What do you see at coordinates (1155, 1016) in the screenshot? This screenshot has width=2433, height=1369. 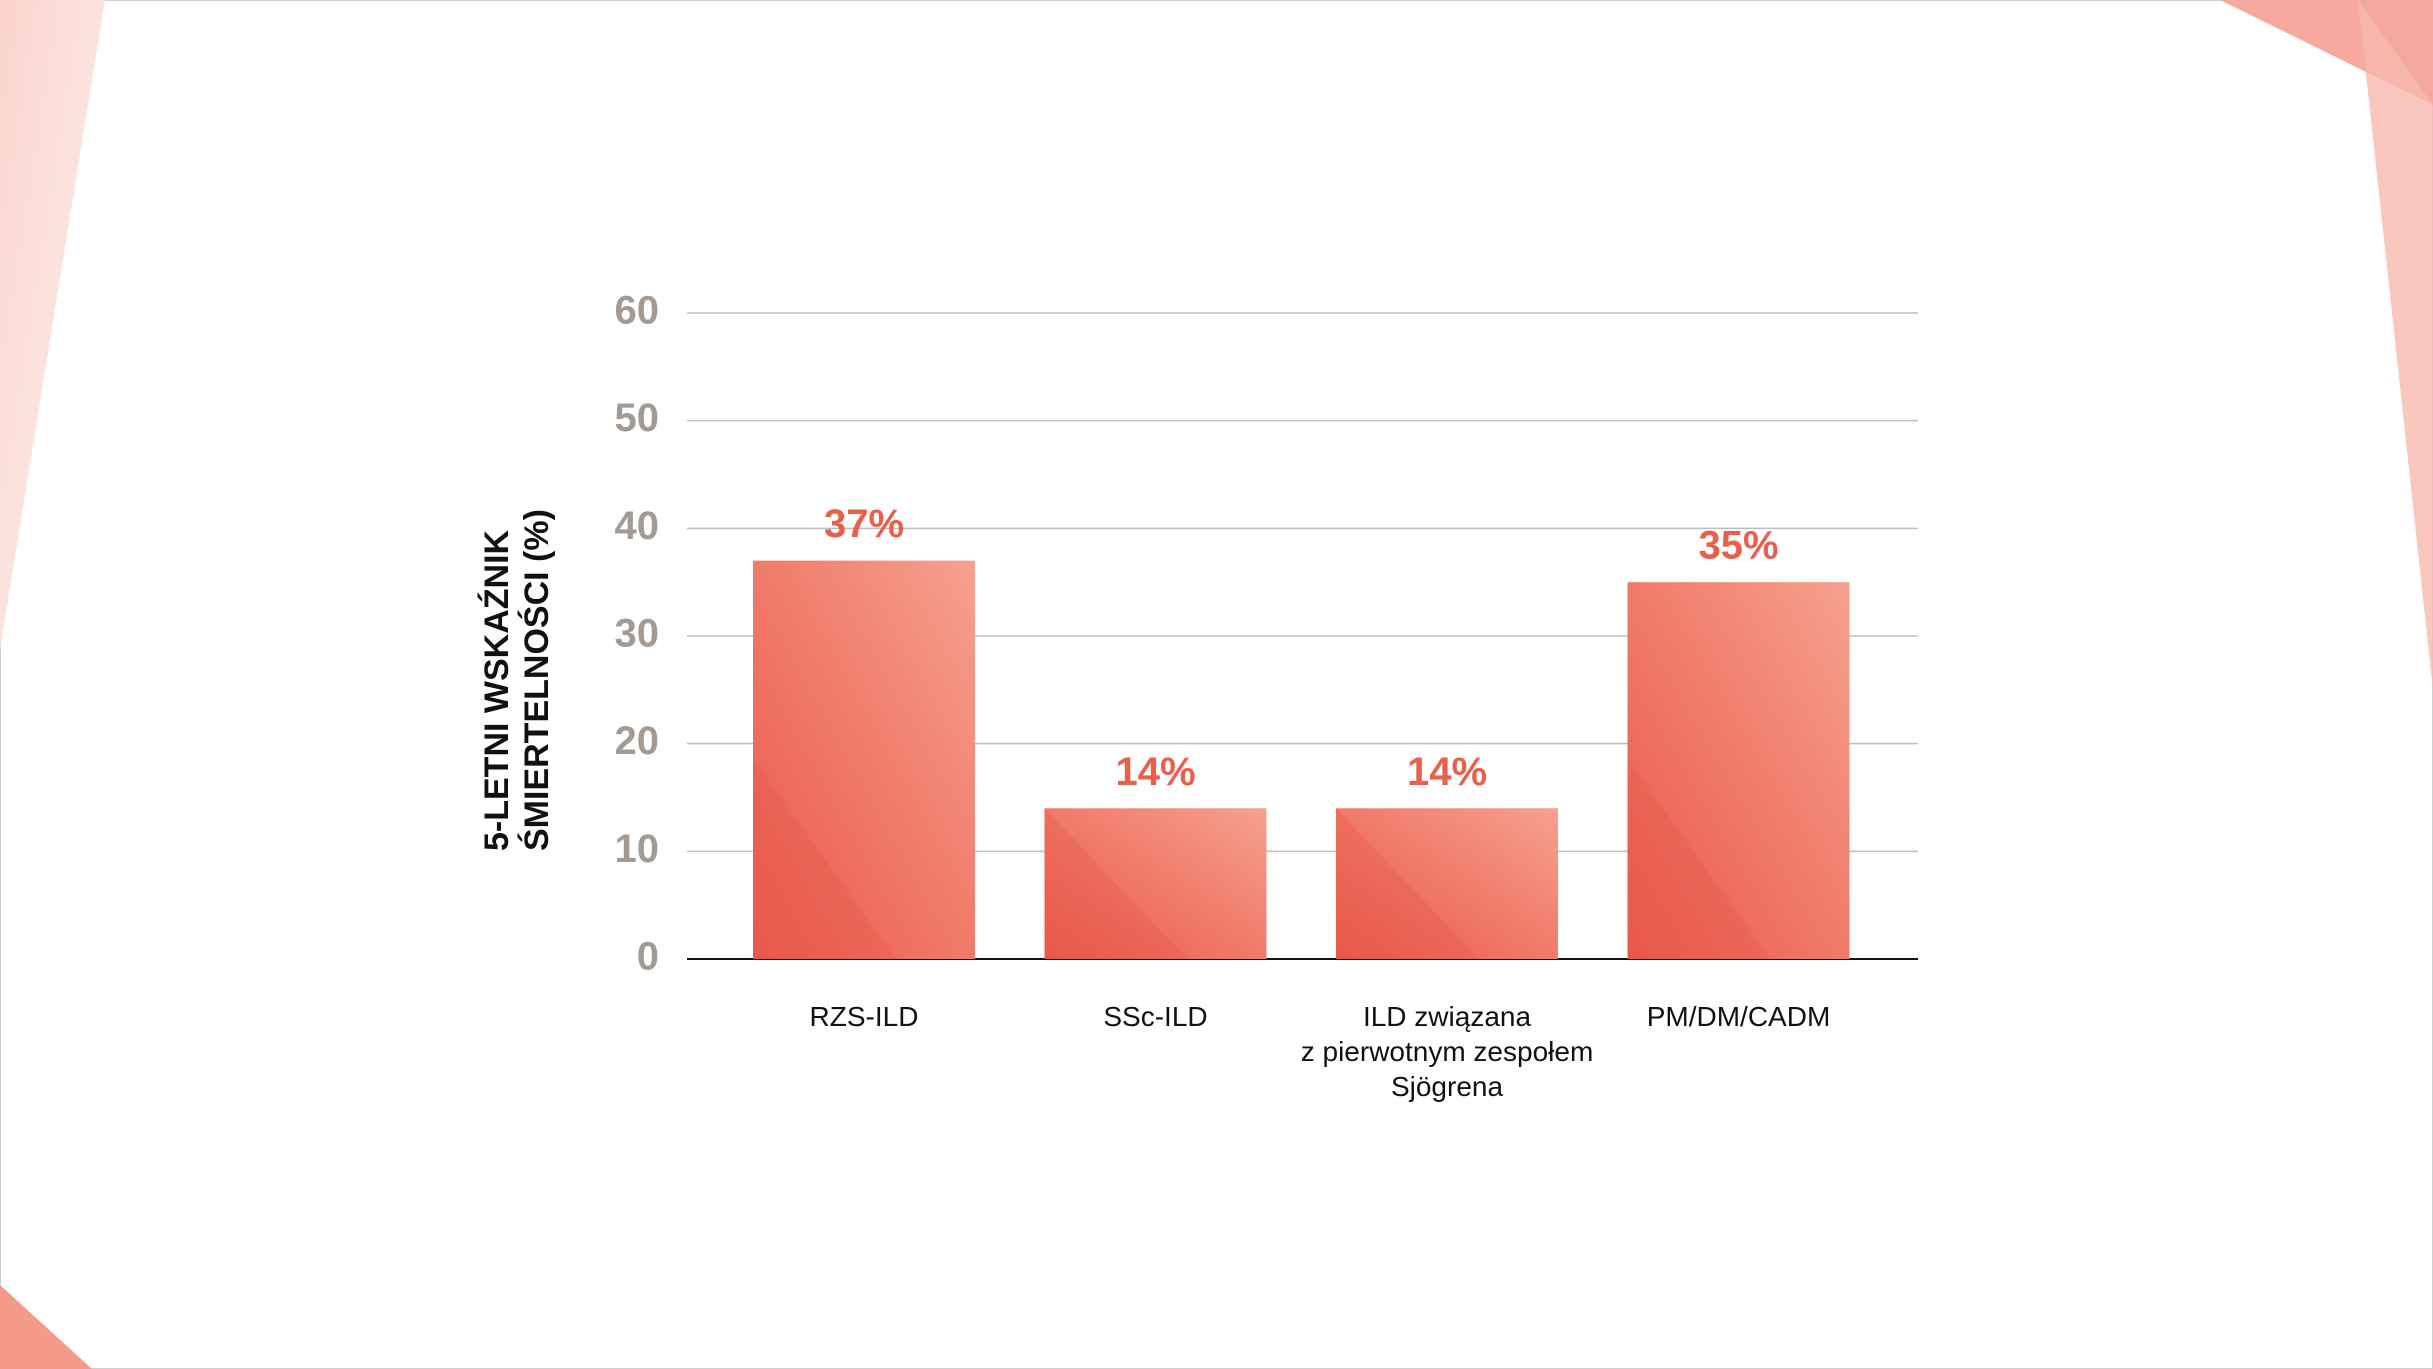 I see `x-tick-label: SSc-ILD` at bounding box center [1155, 1016].